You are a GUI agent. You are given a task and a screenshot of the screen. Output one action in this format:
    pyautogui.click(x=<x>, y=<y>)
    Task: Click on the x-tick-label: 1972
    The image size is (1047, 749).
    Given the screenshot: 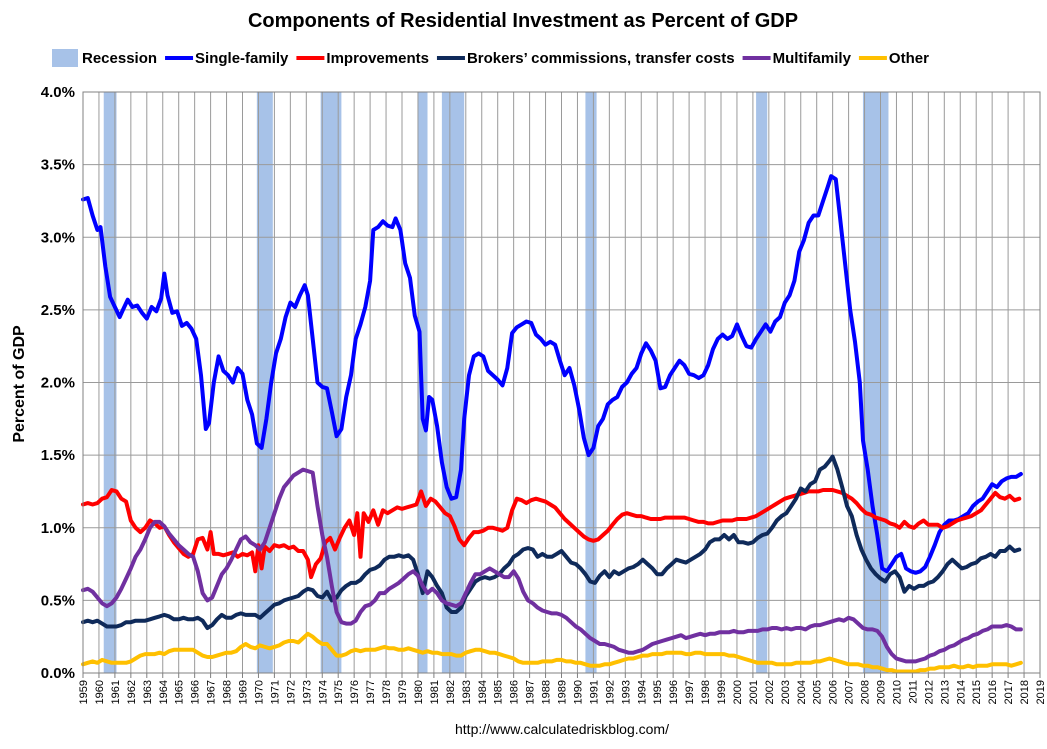 What is the action you would take?
    pyautogui.click(x=291, y=692)
    